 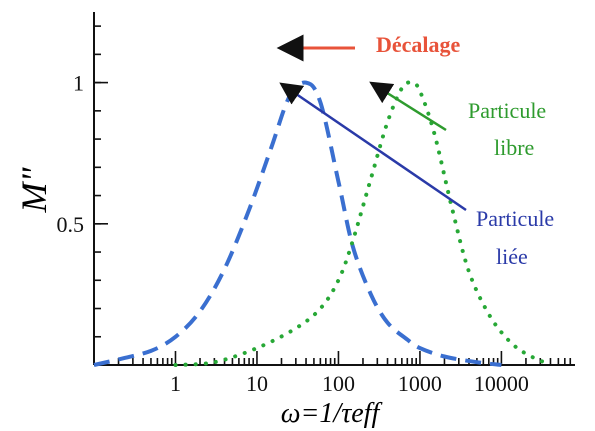 I want to click on x-tick-label: 1000, so click(x=420, y=383).